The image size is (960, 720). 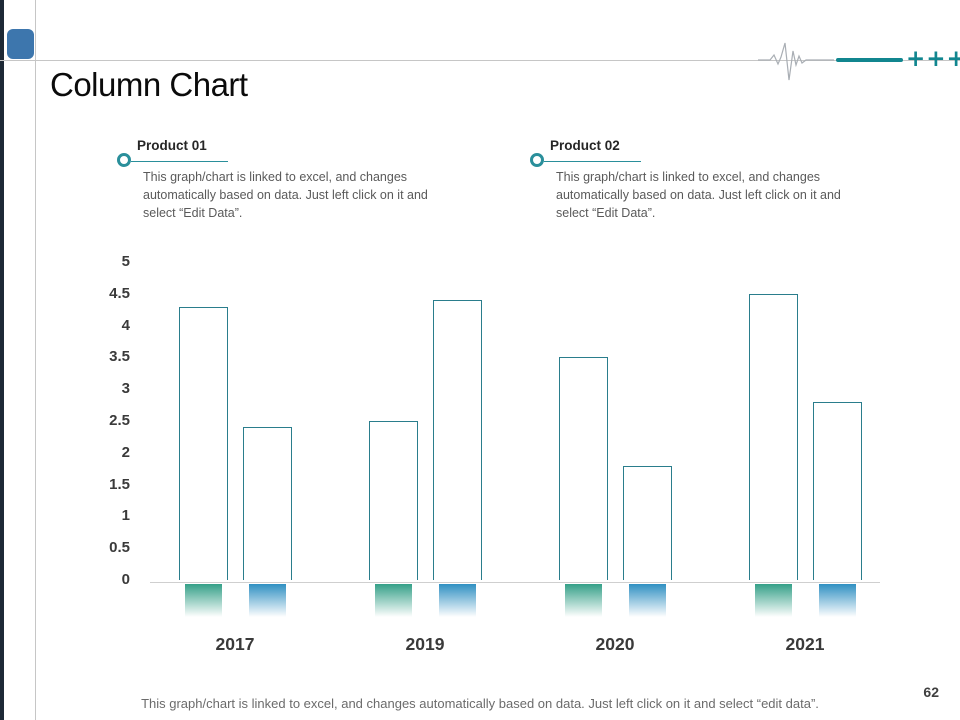 What do you see at coordinates (425, 644) in the screenshot?
I see `x-axis-label: 2019` at bounding box center [425, 644].